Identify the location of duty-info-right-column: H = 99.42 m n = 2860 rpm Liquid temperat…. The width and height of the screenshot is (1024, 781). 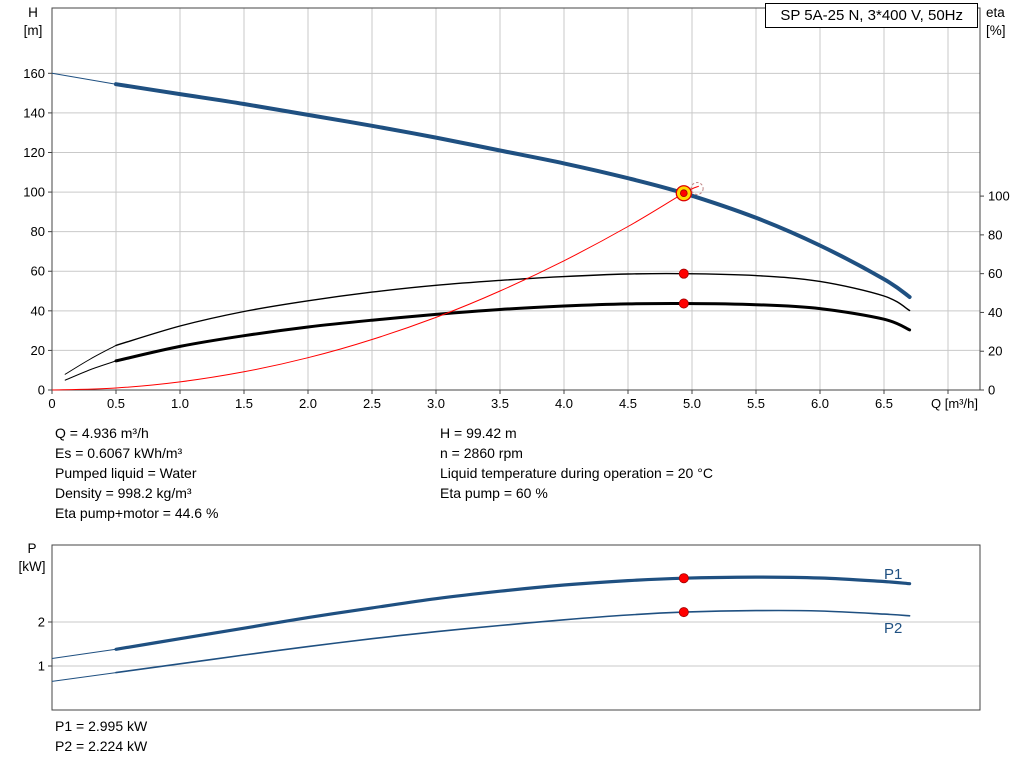
(576, 463).